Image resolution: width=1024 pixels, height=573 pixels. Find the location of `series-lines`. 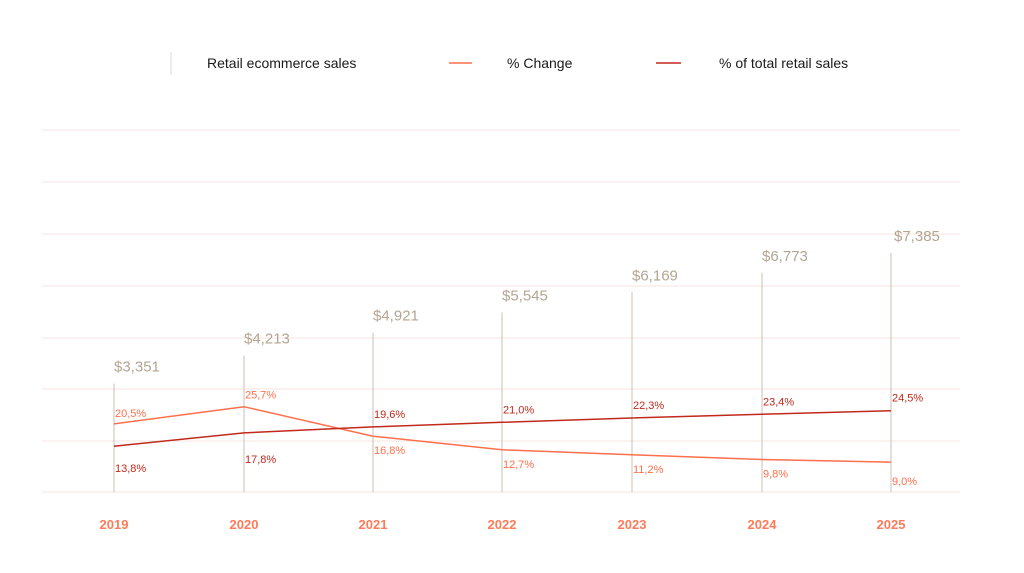

series-lines is located at coordinates (502, 434).